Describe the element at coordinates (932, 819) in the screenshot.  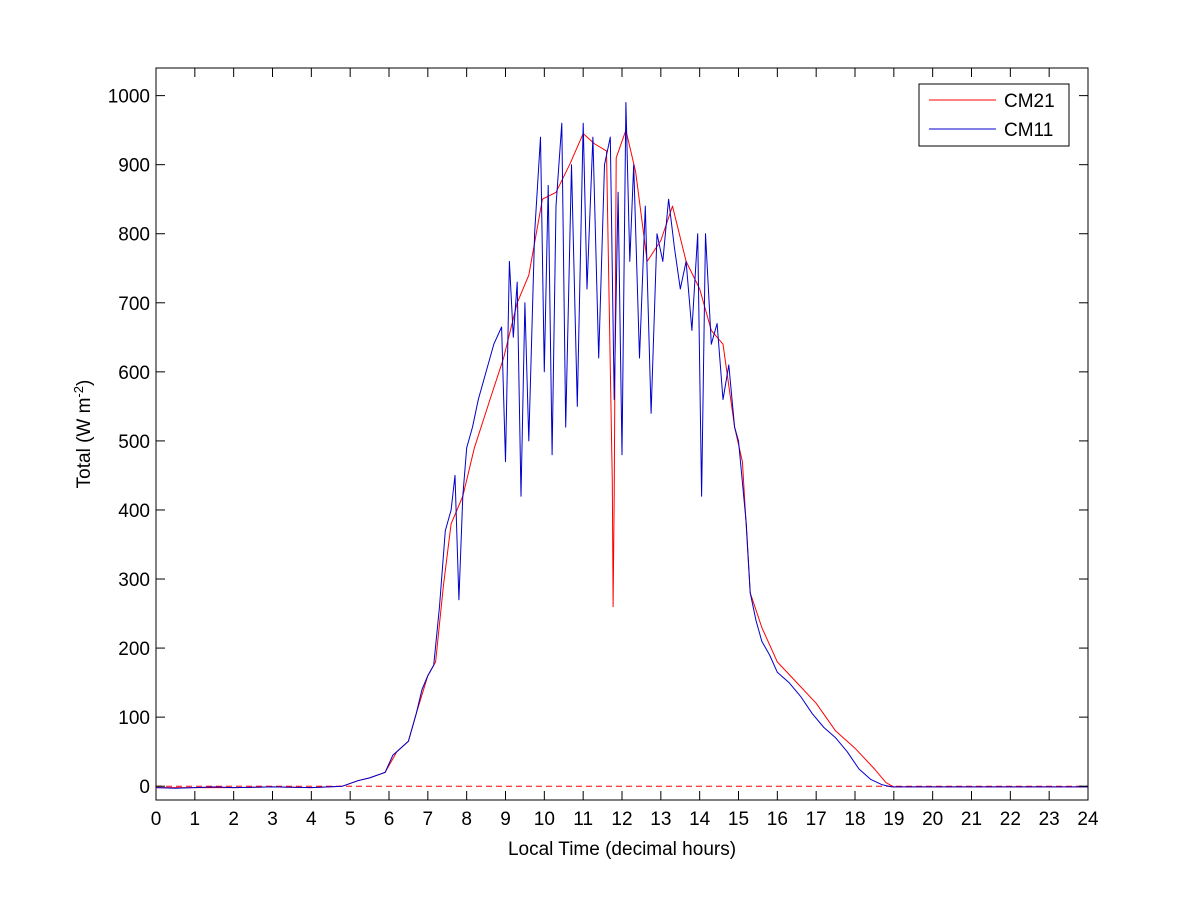
I see `x-tick-label: 20` at that location.